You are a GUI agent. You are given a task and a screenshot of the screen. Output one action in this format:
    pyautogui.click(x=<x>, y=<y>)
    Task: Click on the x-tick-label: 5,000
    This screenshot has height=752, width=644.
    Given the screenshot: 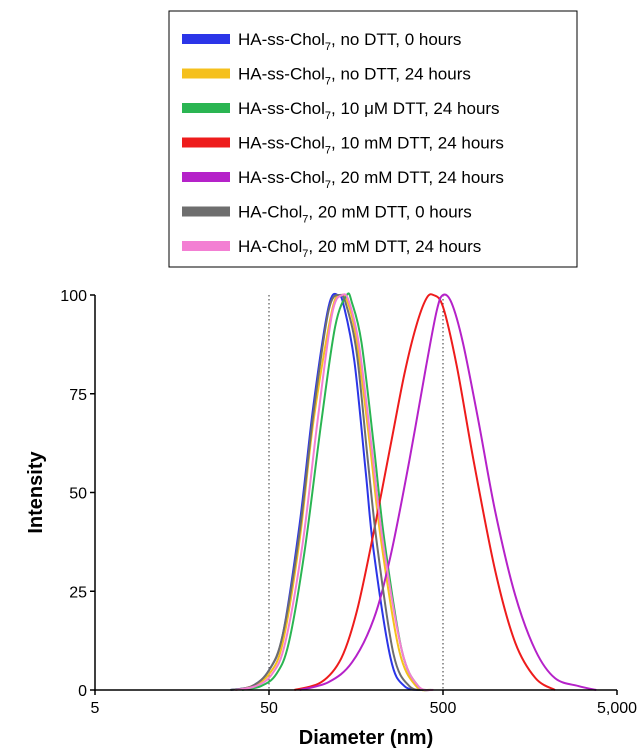 What is the action you would take?
    pyautogui.click(x=617, y=708)
    